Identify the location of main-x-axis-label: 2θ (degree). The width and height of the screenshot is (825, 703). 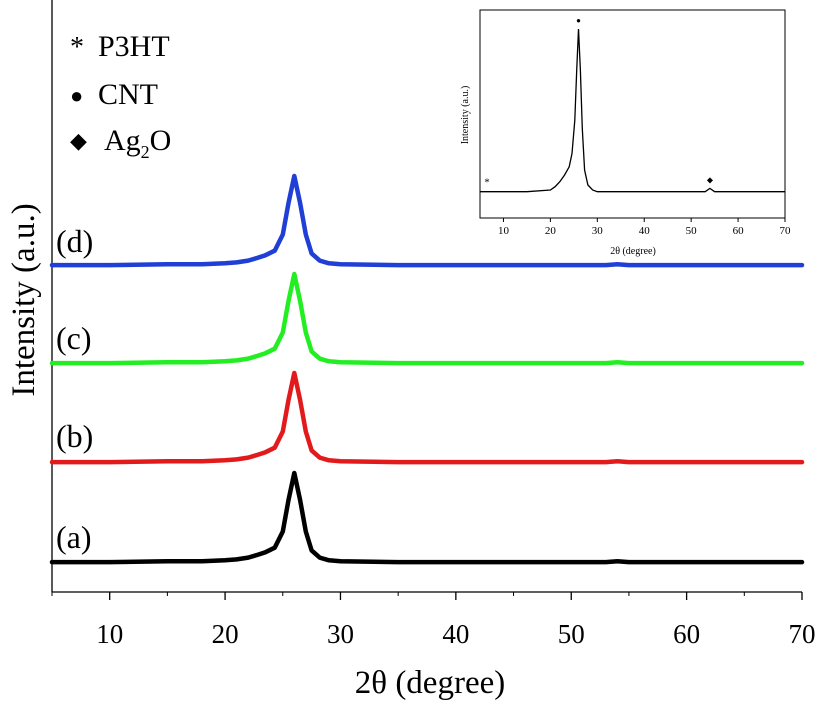
(430, 683).